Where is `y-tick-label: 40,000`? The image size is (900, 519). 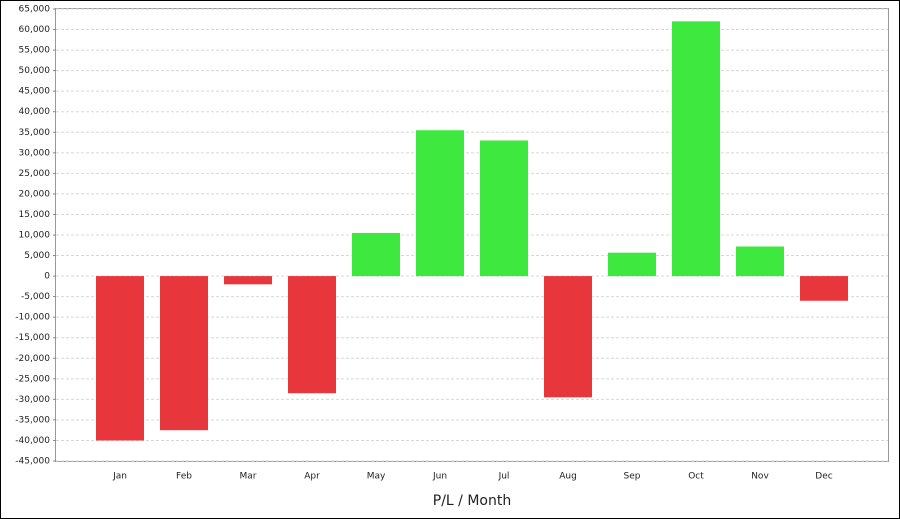 y-tick-label: 40,000 is located at coordinates (35, 112).